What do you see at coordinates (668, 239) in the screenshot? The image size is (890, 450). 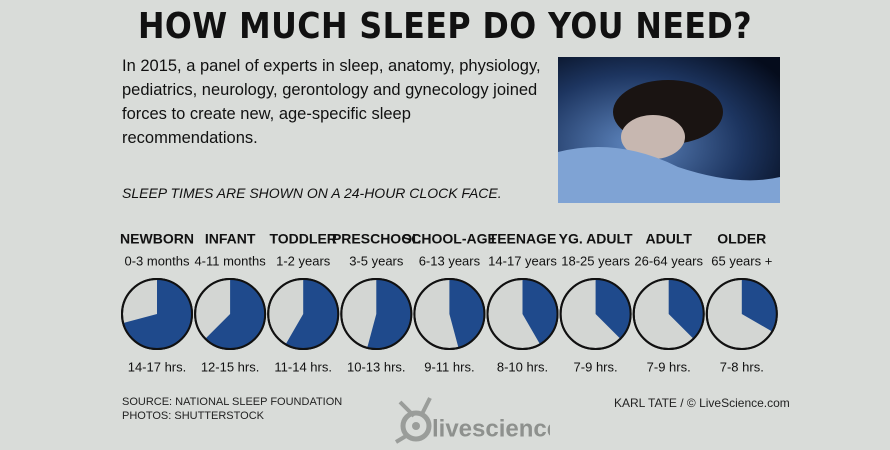 I see `group-name: ADULT` at bounding box center [668, 239].